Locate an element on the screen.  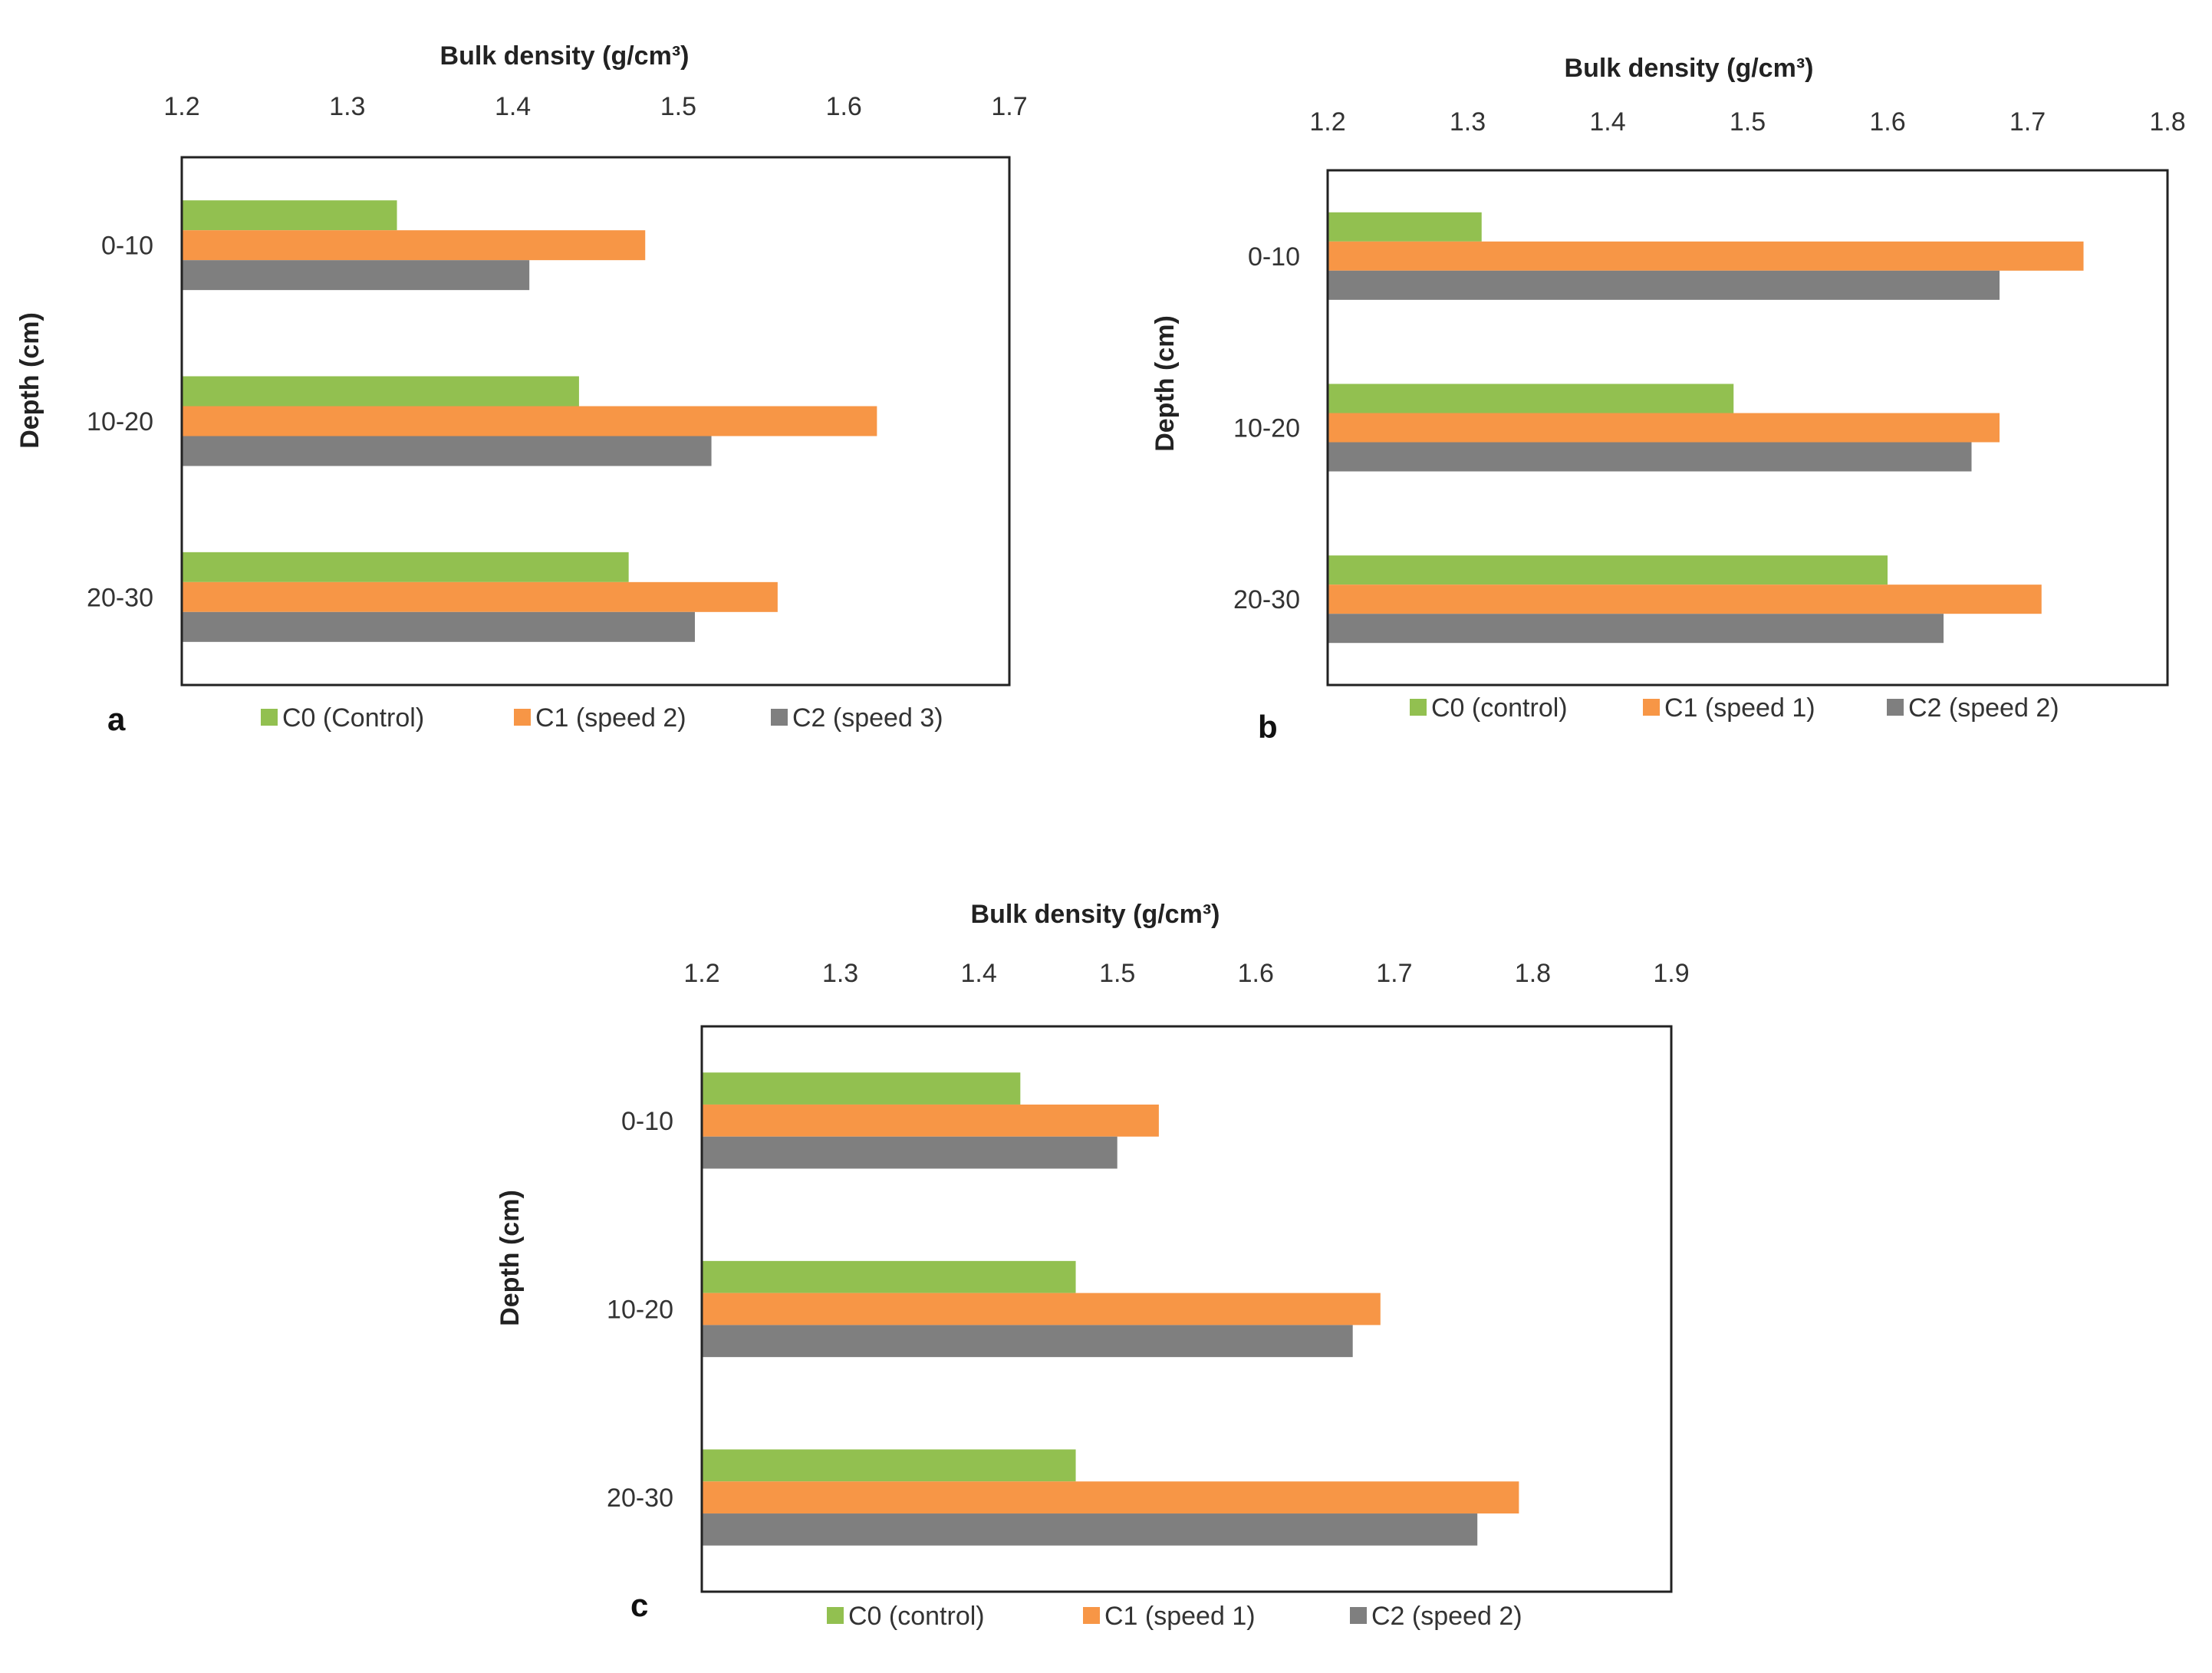
panel-label: b is located at coordinates (1268, 727).